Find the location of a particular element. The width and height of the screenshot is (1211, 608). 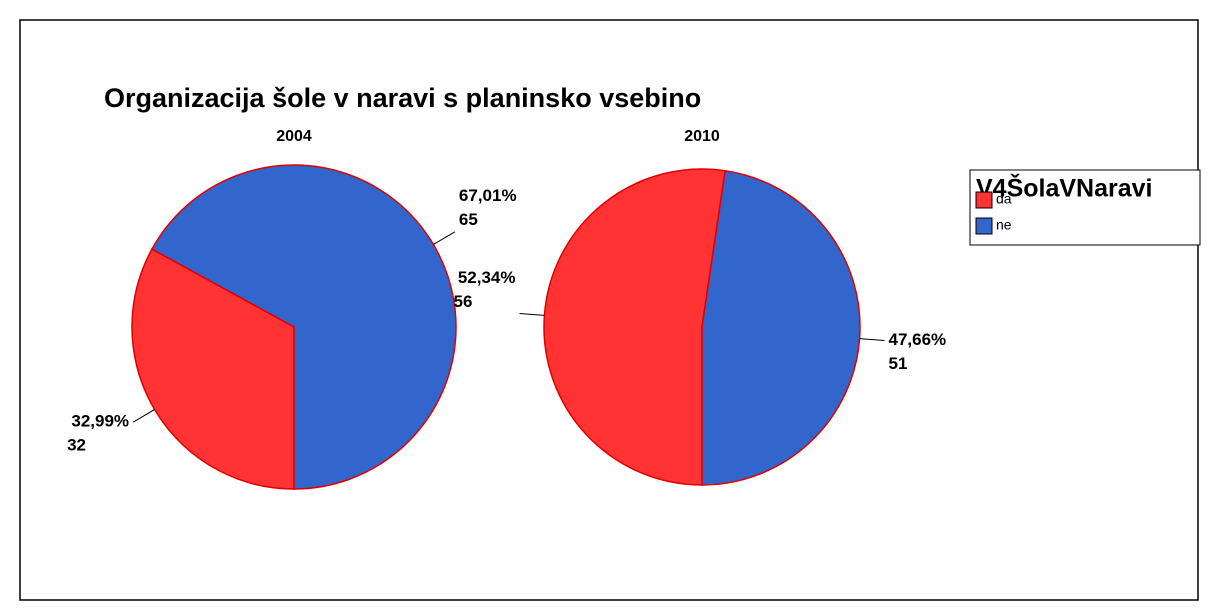

pie-title: 2004 is located at coordinates (294, 136).